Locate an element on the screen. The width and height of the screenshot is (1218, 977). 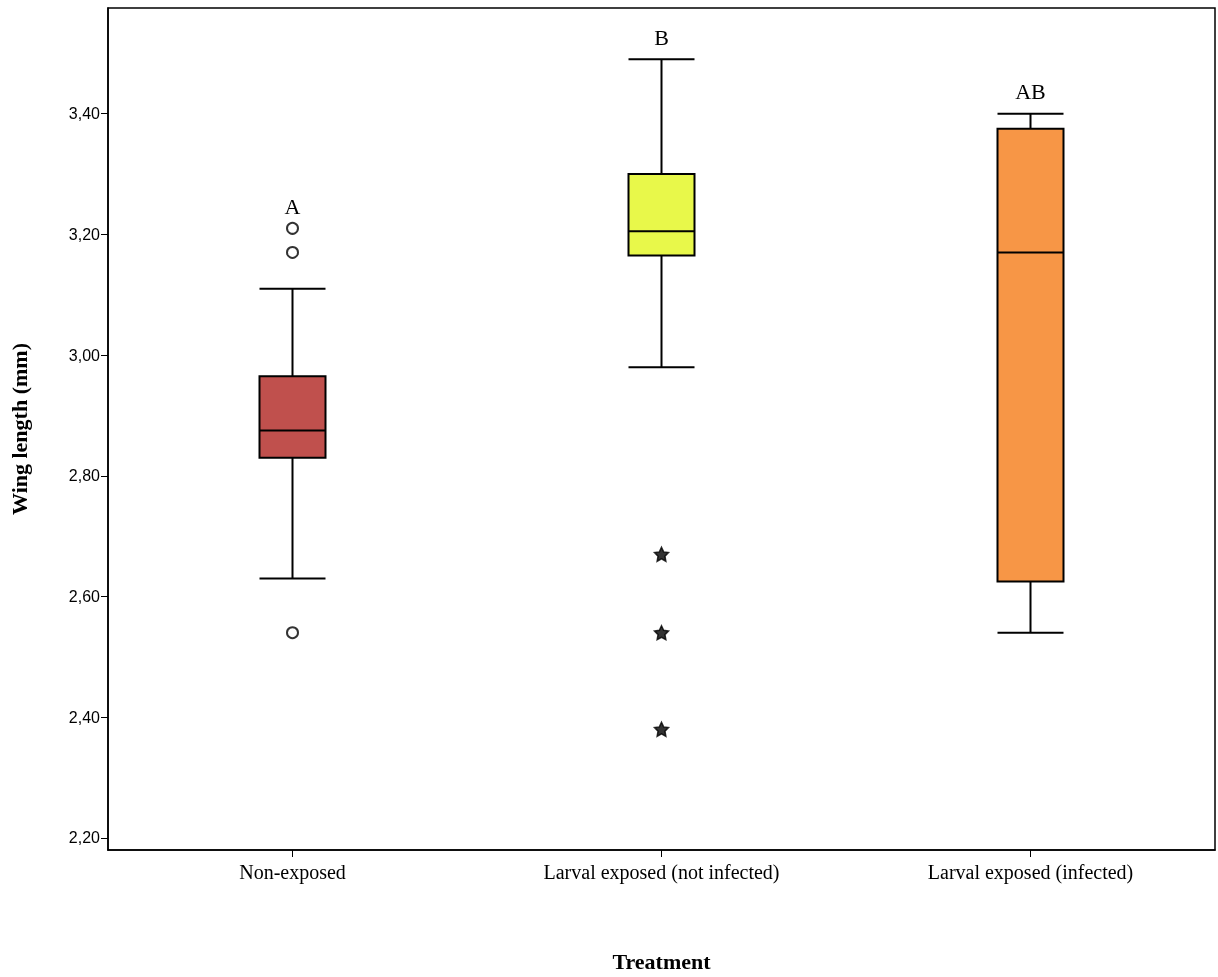
x-tick-label: Non-exposed is located at coordinates (292, 872).